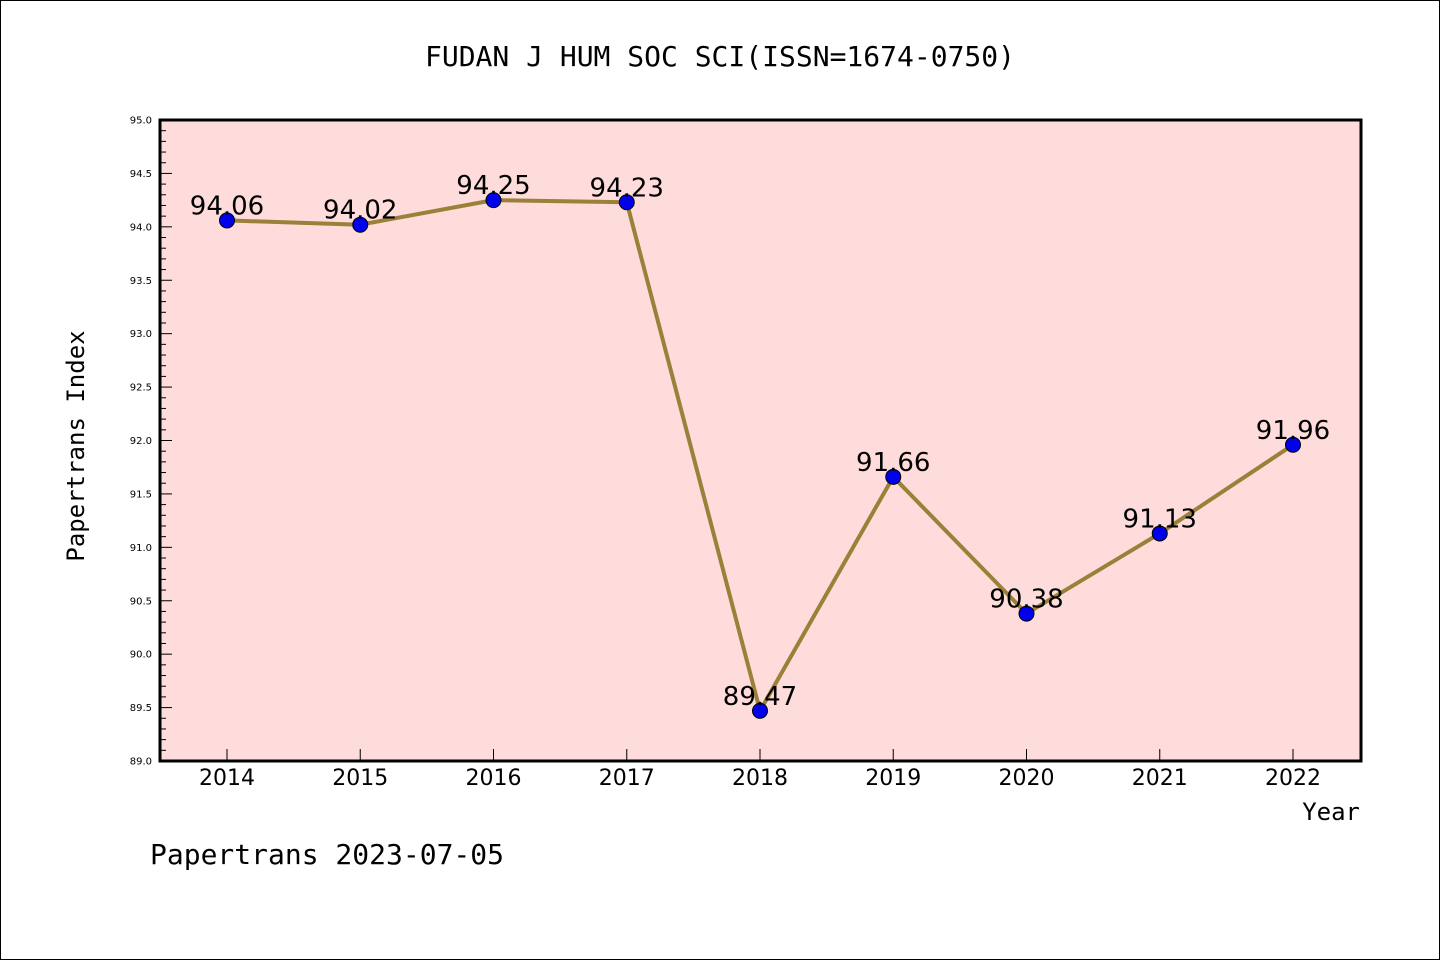  Describe the element at coordinates (141, 548) in the screenshot. I see `y-tick-label: 91.0` at that location.